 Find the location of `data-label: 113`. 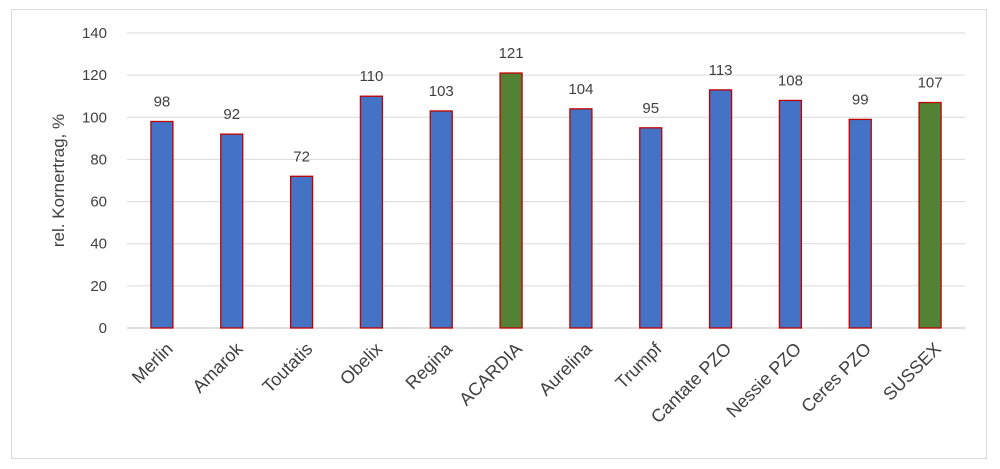

data-label: 113 is located at coordinates (721, 70).